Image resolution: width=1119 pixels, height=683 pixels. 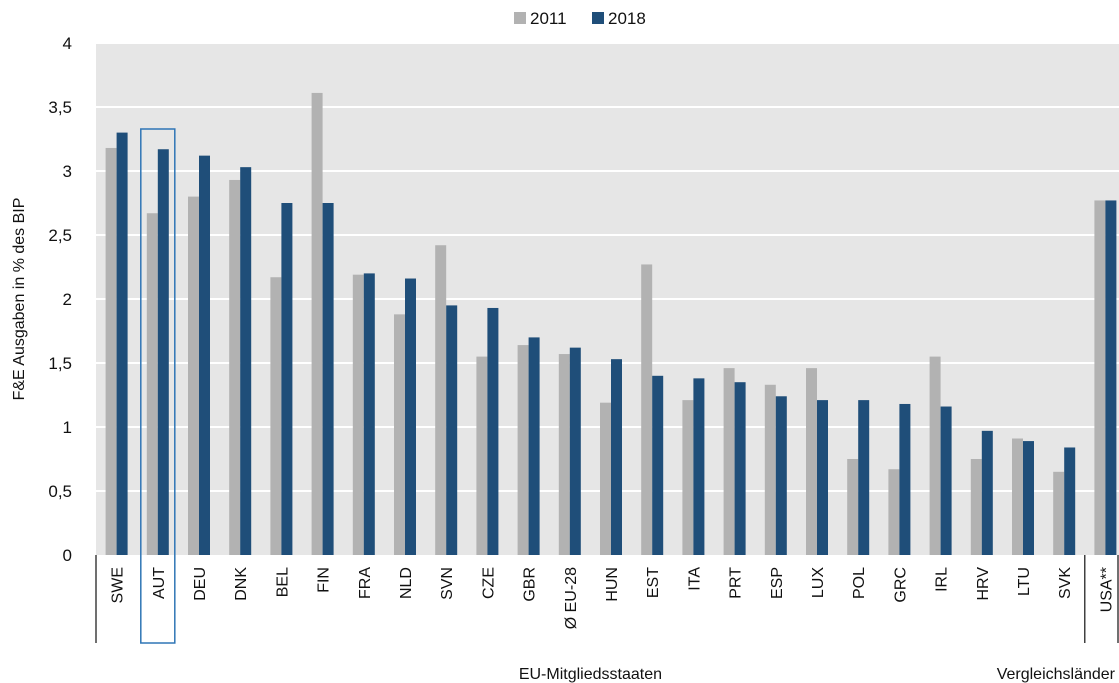 I want to click on bar-2018-FRA, so click(x=369, y=414).